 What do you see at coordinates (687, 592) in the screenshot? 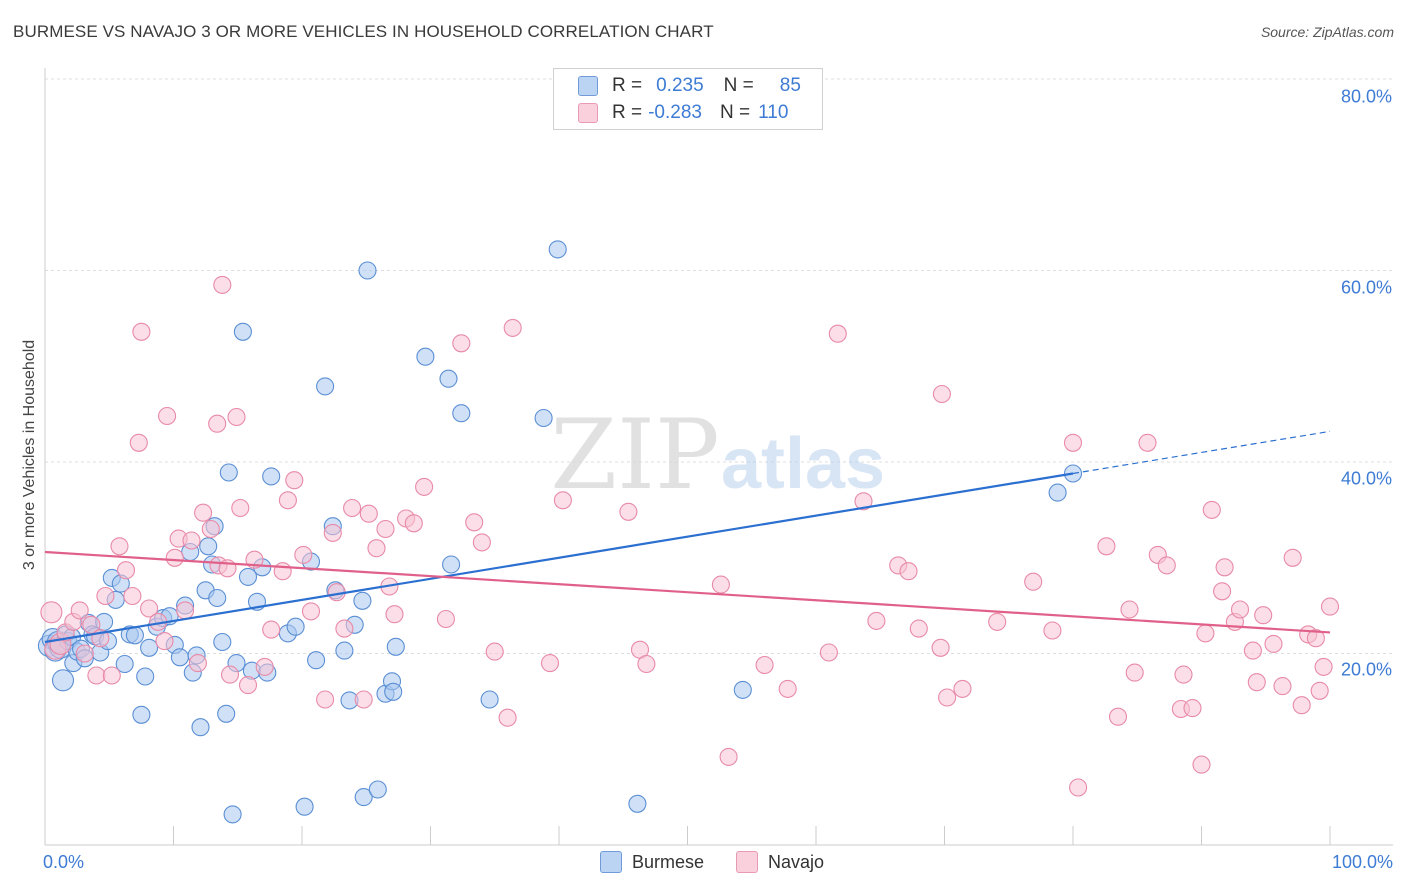
I see `navajo-trend-line` at bounding box center [687, 592].